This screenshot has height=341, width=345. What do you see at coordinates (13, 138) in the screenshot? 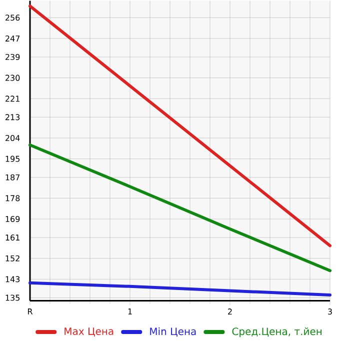
I see `y-tick-label: 204` at bounding box center [13, 138].